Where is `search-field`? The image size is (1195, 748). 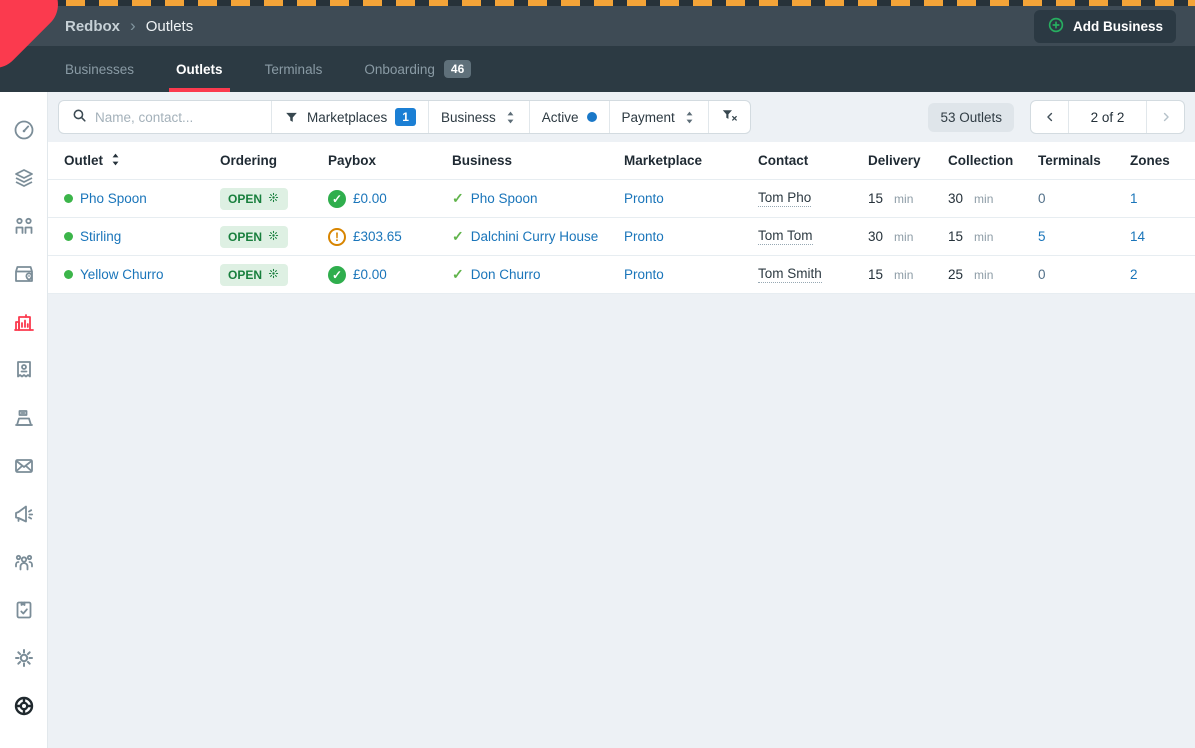 search-field is located at coordinates (165, 117).